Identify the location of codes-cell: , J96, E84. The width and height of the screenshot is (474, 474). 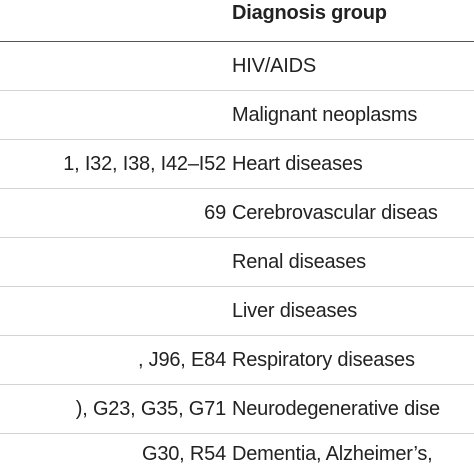
(113, 360).